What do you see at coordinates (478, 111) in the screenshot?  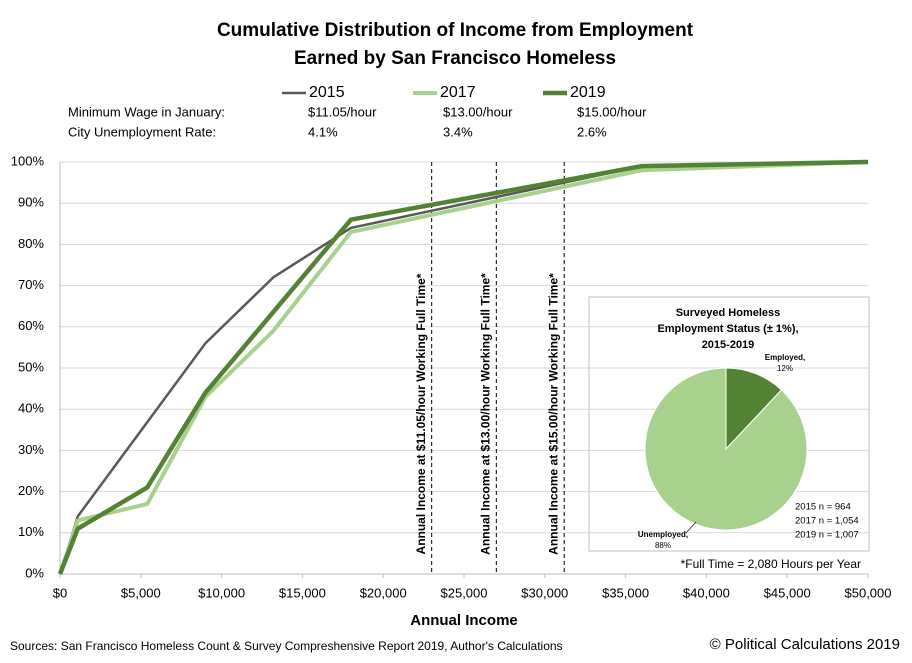 I see `info-cell: $13.00/hour` at bounding box center [478, 111].